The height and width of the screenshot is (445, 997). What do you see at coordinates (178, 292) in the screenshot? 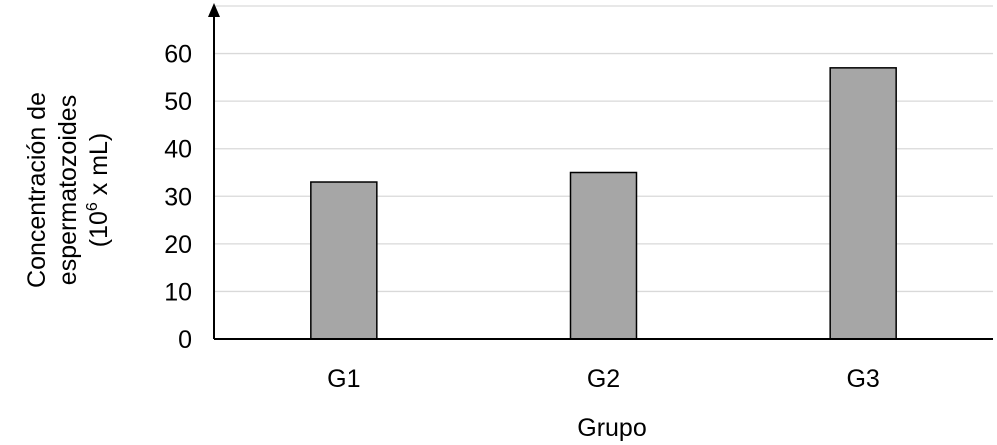
I see `y-tick-label: 10` at bounding box center [178, 292].